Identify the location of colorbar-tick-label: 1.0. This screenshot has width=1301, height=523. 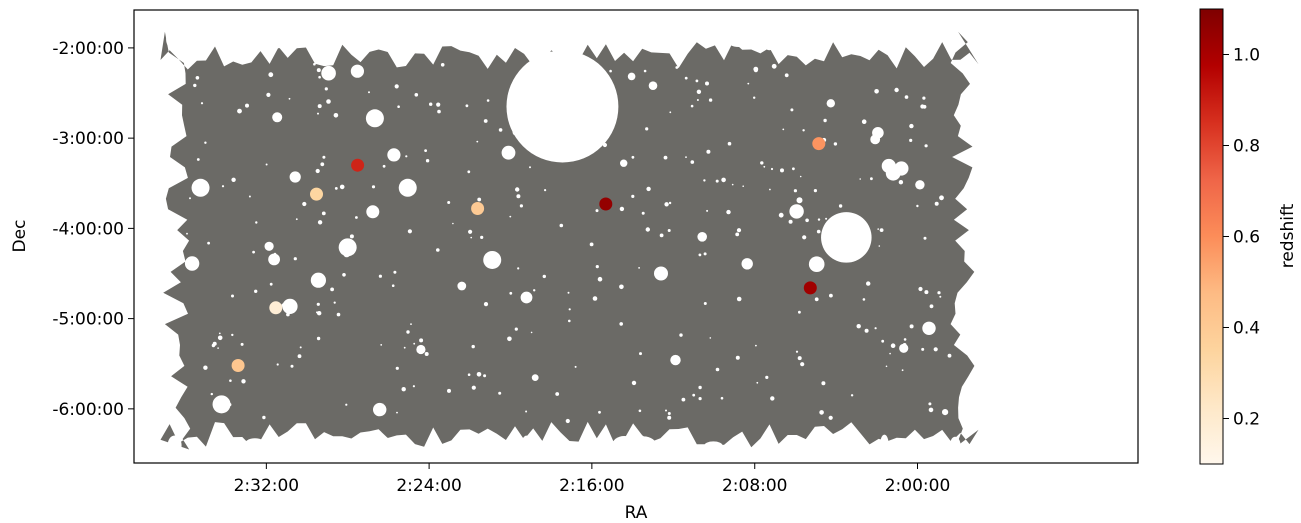
(1246, 56).